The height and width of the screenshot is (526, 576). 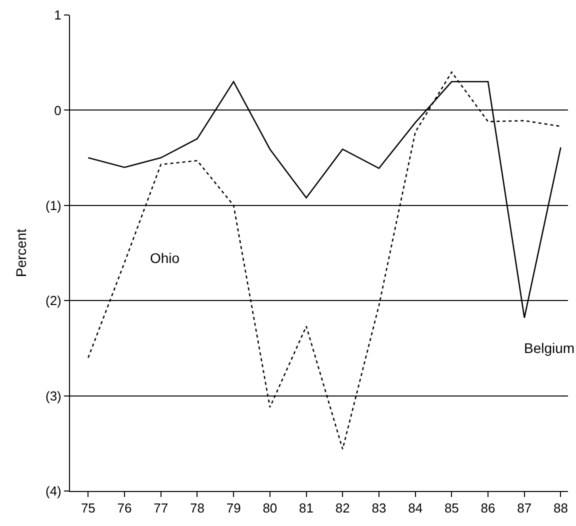 I want to click on x-tick-label: 86, so click(x=488, y=508).